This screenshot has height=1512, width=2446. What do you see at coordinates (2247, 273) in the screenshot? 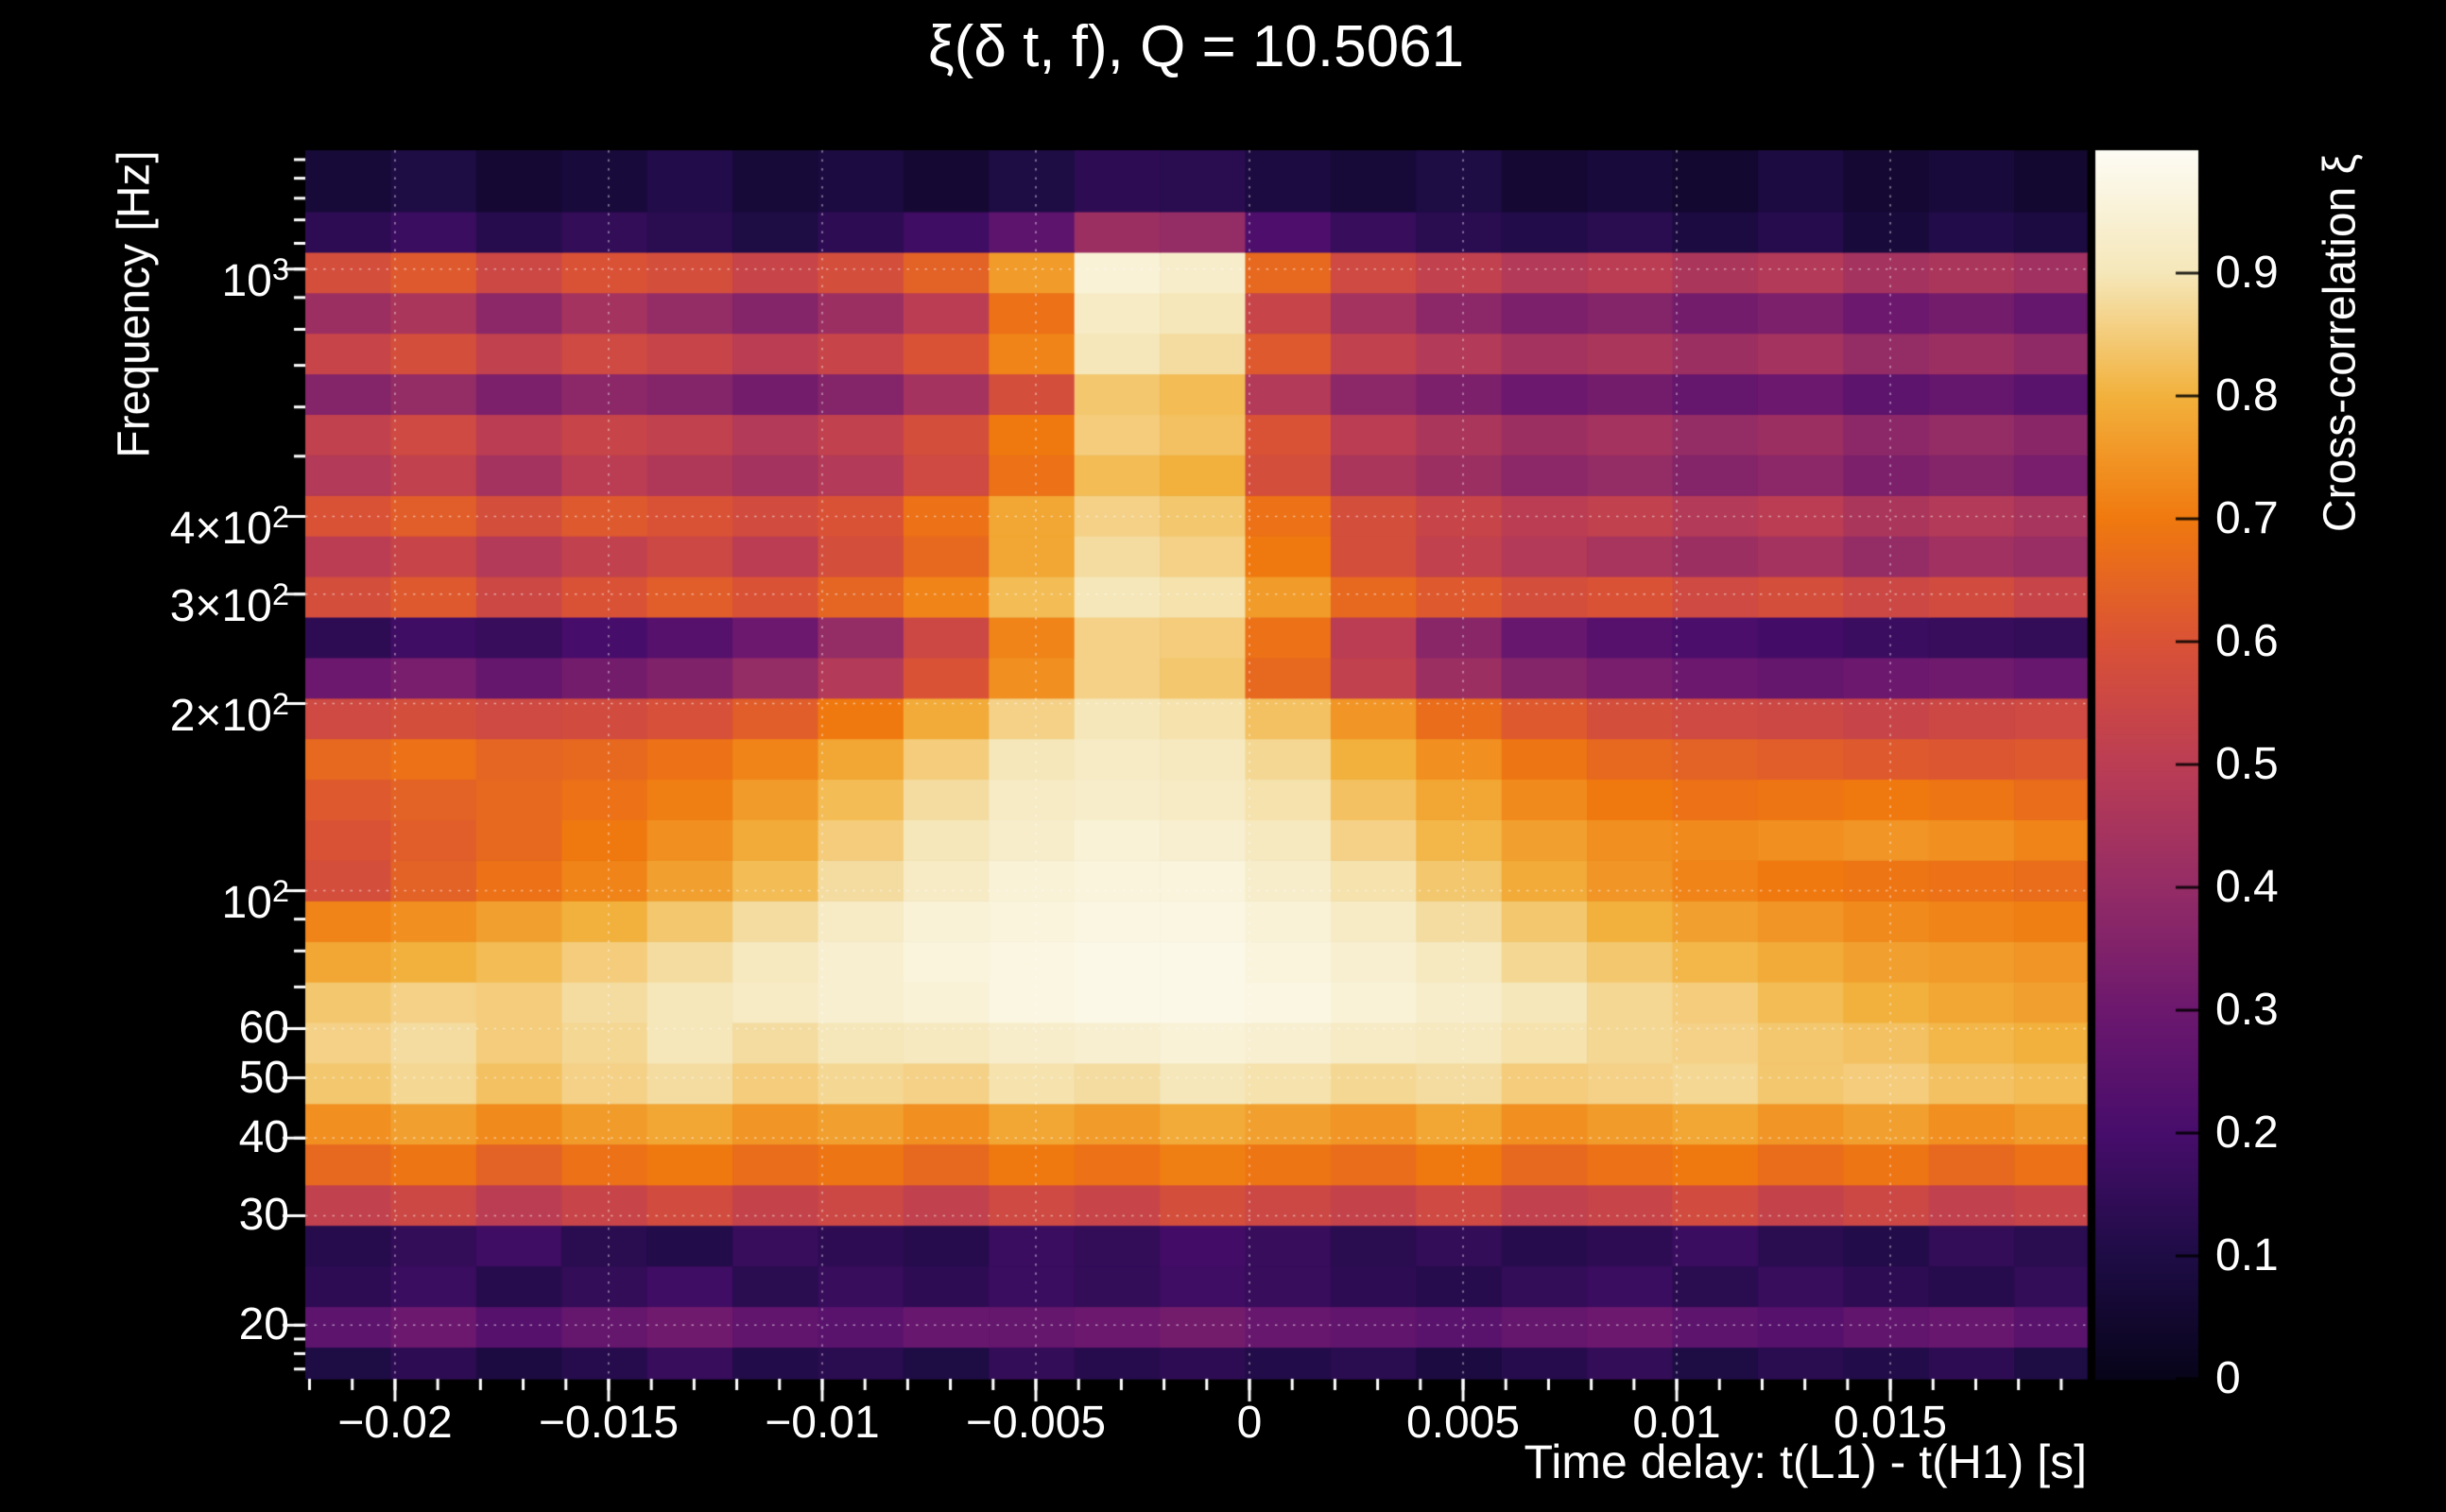
I see `colorbar-tick-label: 0.9` at bounding box center [2247, 273].